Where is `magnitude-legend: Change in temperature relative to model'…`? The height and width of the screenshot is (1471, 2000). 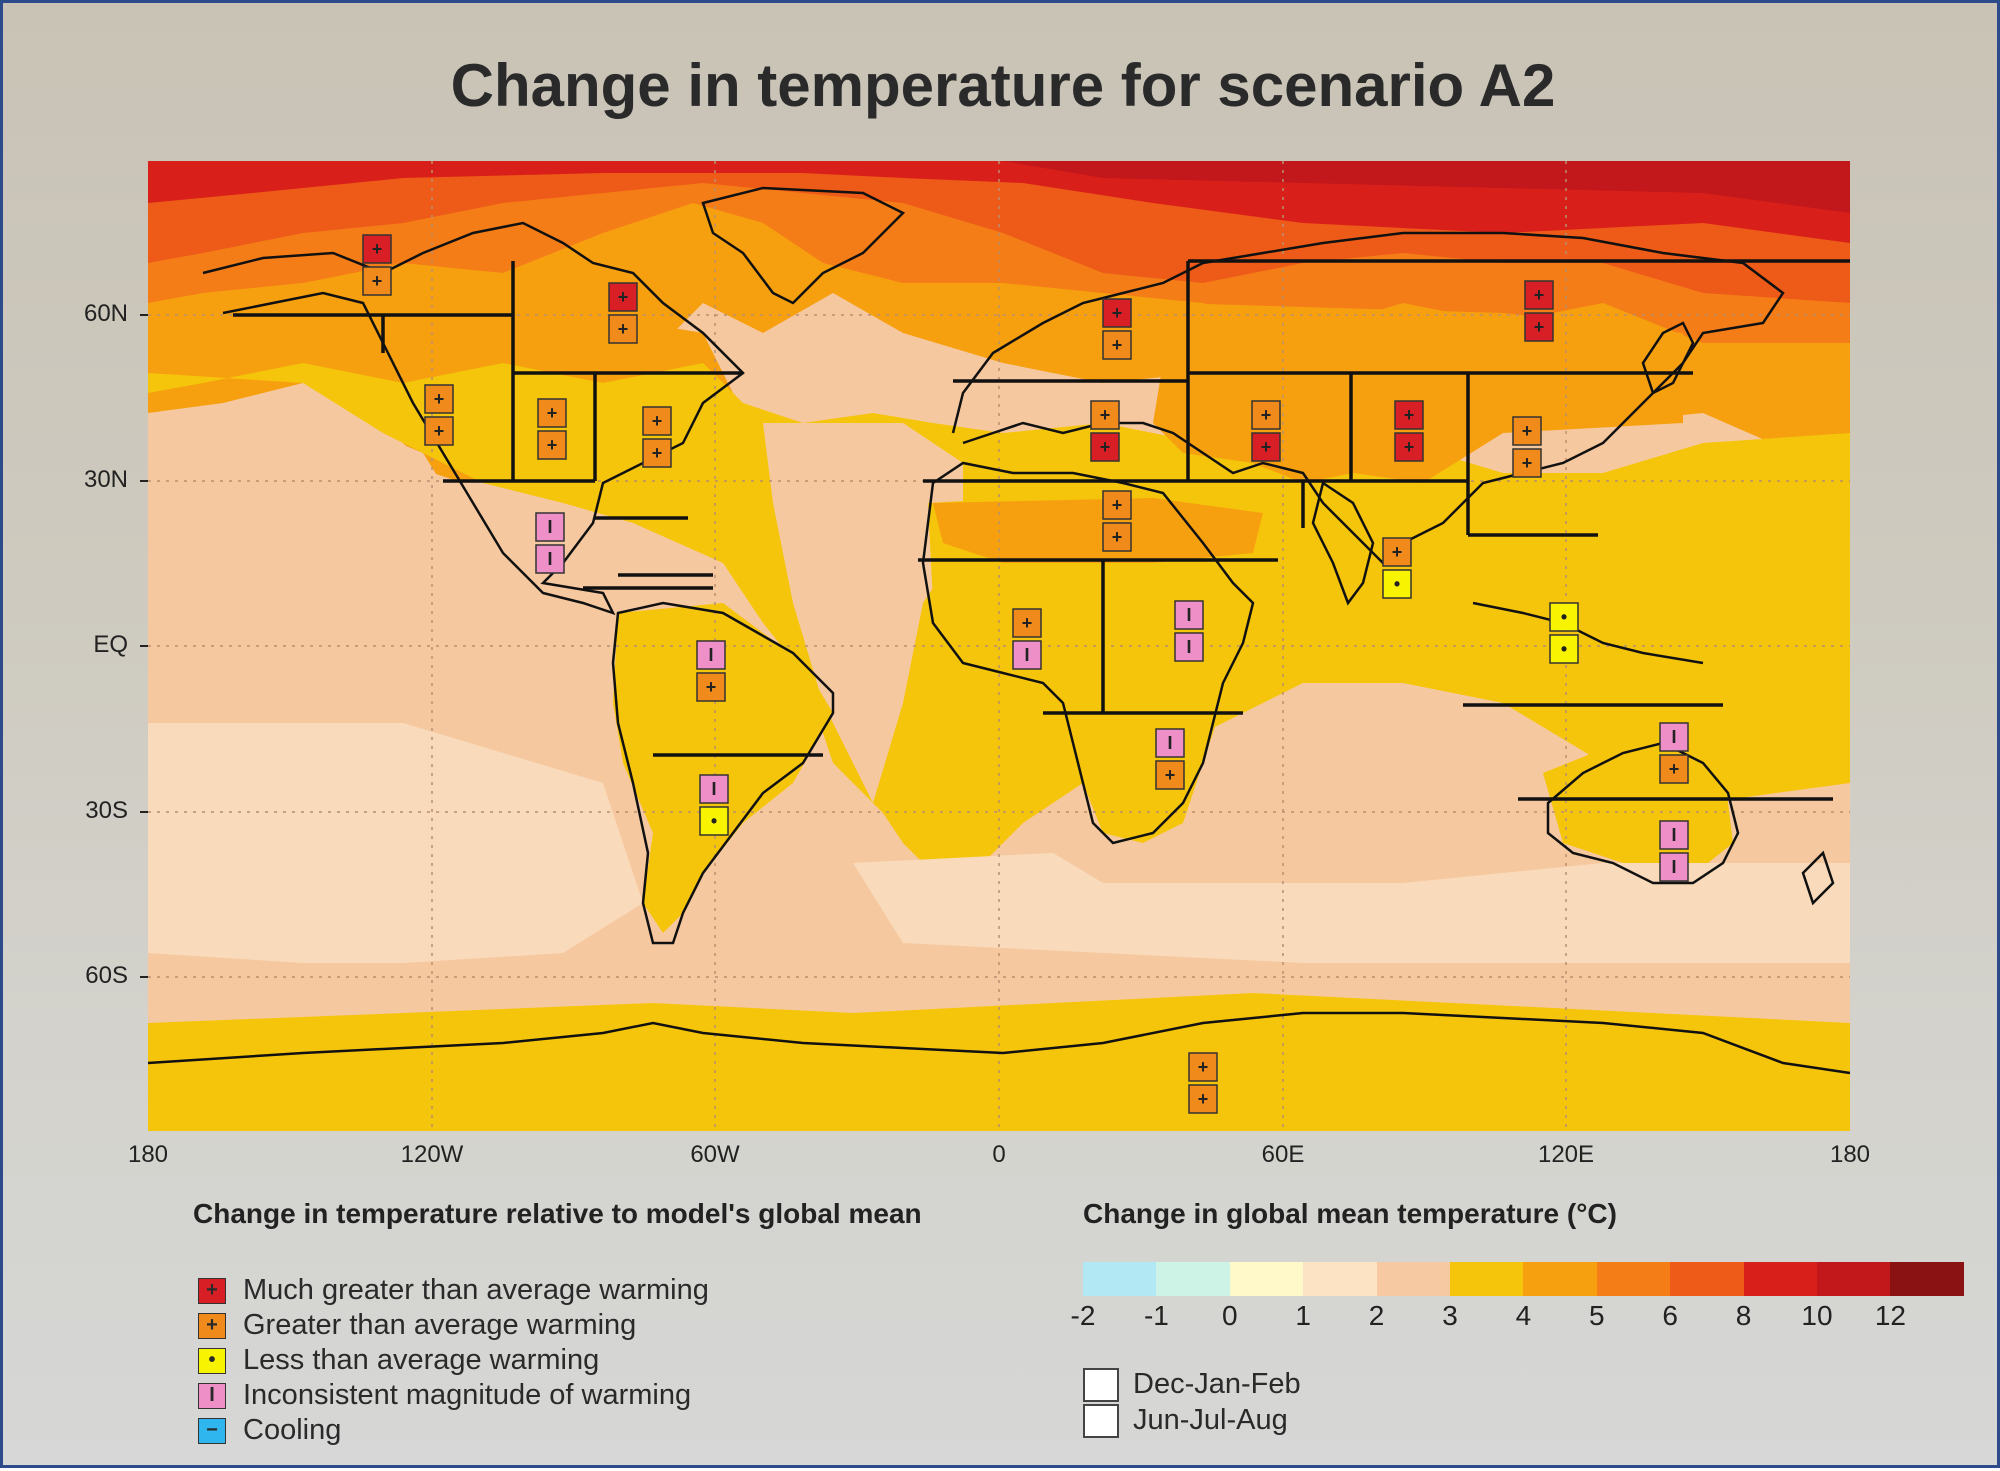
magnitude-legend: Change in temperature relative to model'… is located at coordinates (557, 1323).